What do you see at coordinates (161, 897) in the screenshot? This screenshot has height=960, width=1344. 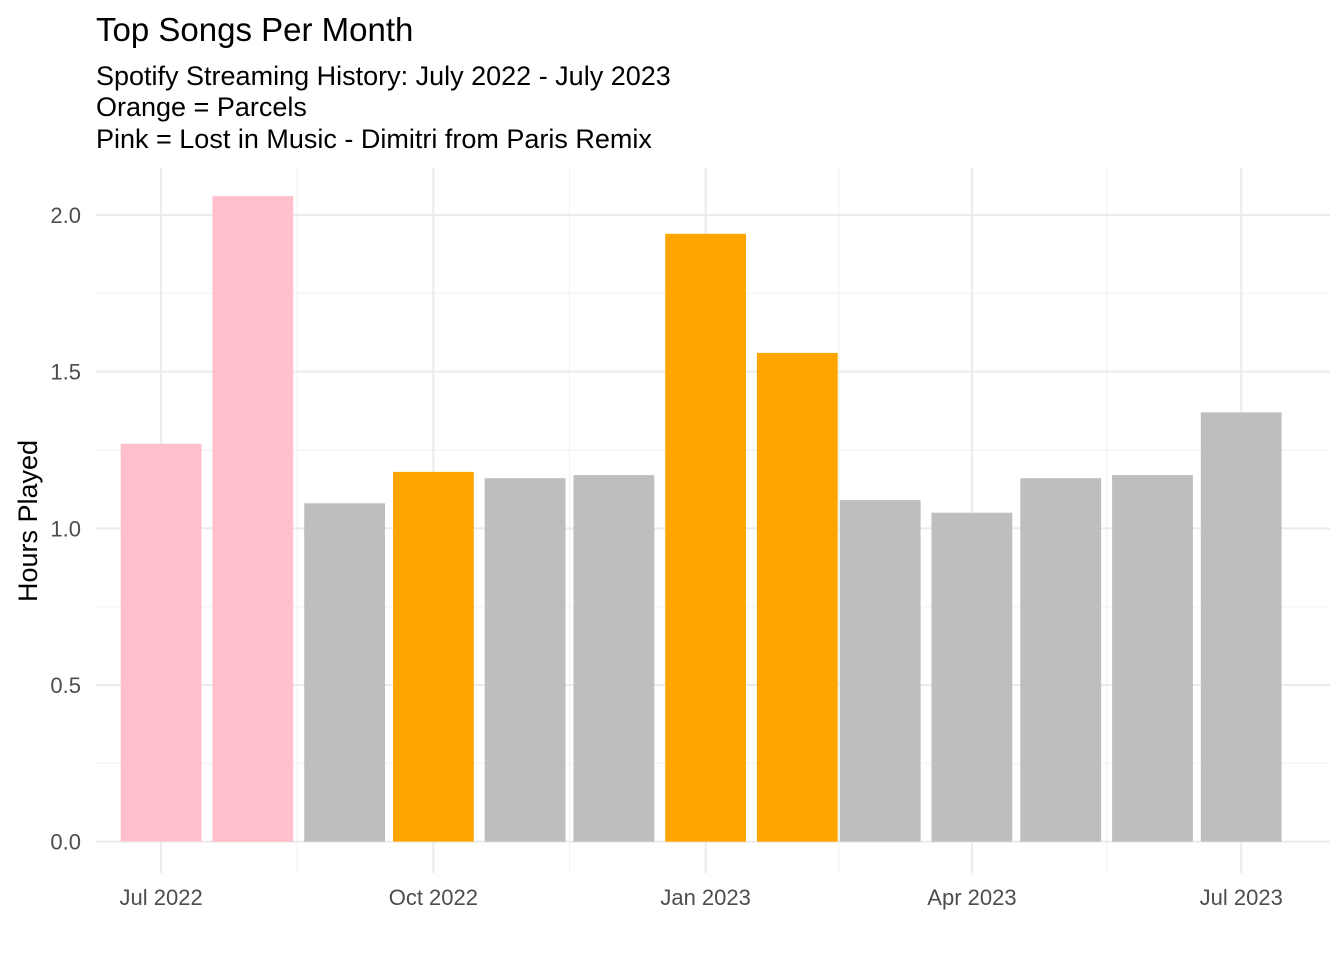 I see `x-tick-label: Jul 2022` at bounding box center [161, 897].